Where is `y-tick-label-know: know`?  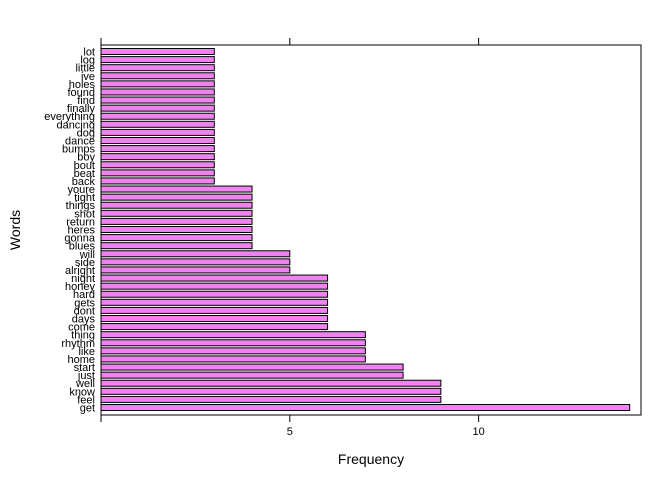 y-tick-label-know: know is located at coordinates (82, 392).